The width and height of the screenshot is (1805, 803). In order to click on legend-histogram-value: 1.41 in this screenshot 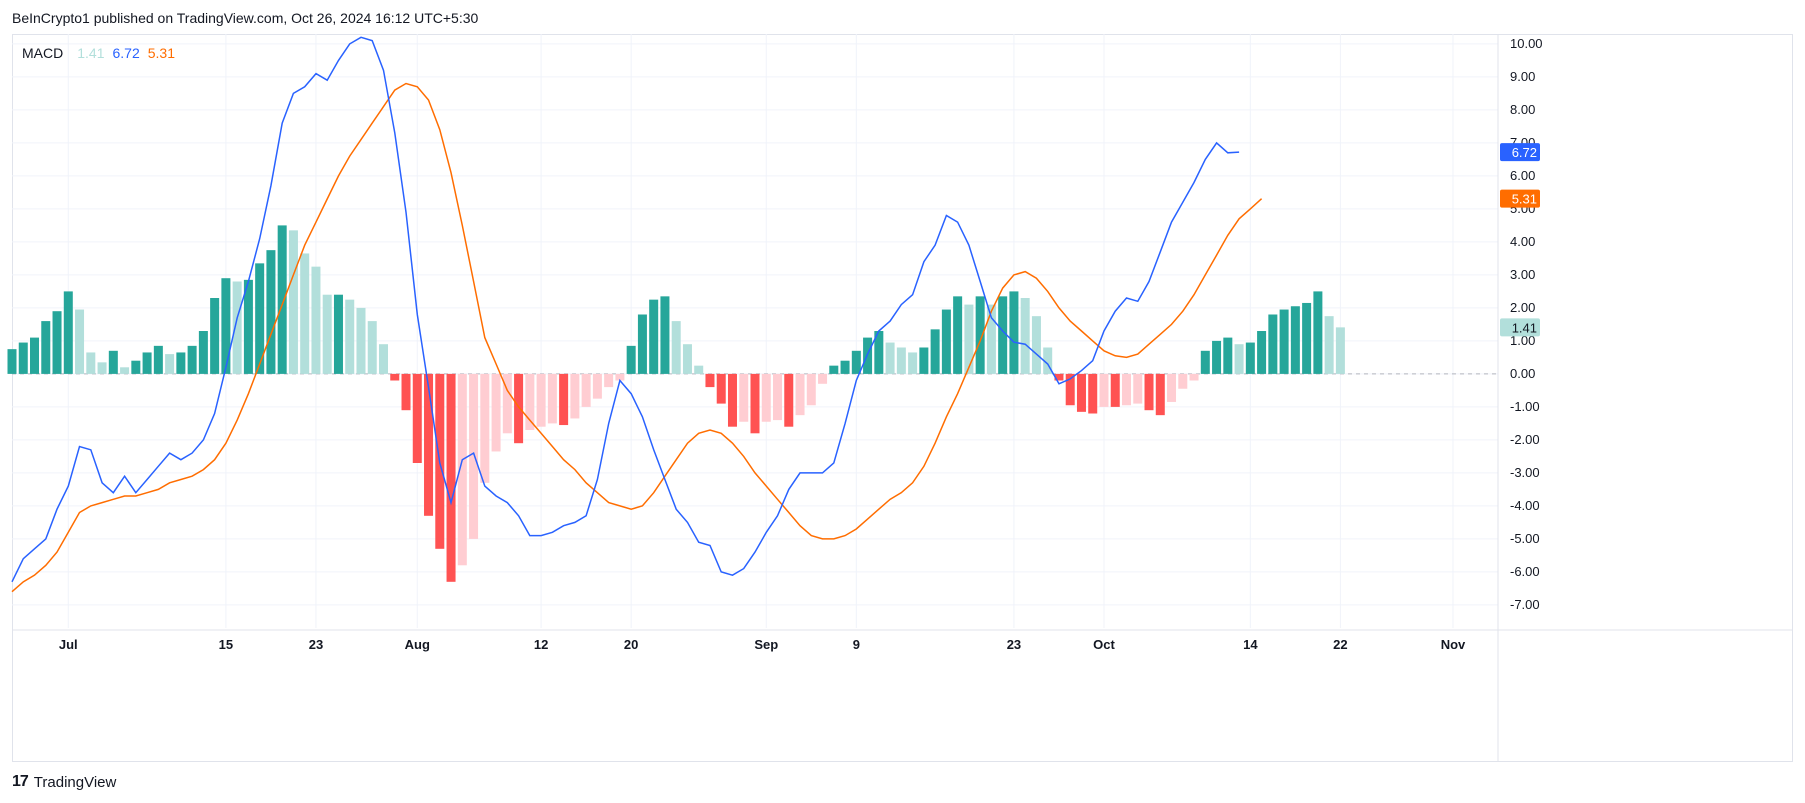, I will do `click(91, 53)`.